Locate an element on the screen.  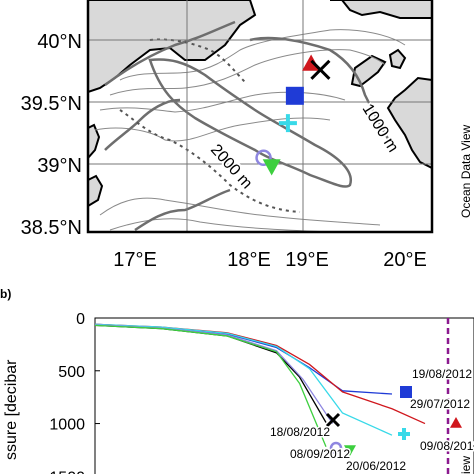
map-x-tick: 20°E is located at coordinates (405, 260).